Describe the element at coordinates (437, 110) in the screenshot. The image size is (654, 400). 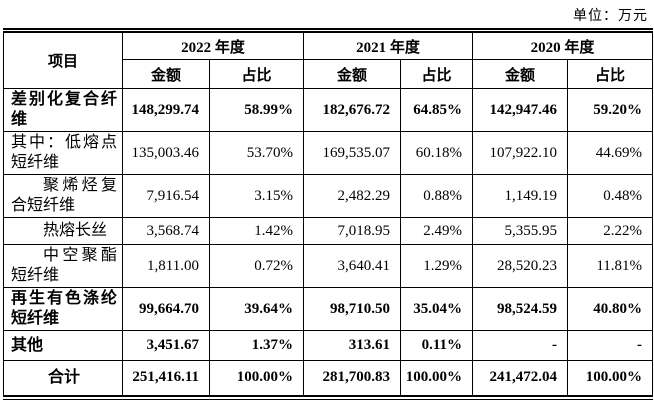
I see `ratio-cell-2021: 64.85%` at that location.